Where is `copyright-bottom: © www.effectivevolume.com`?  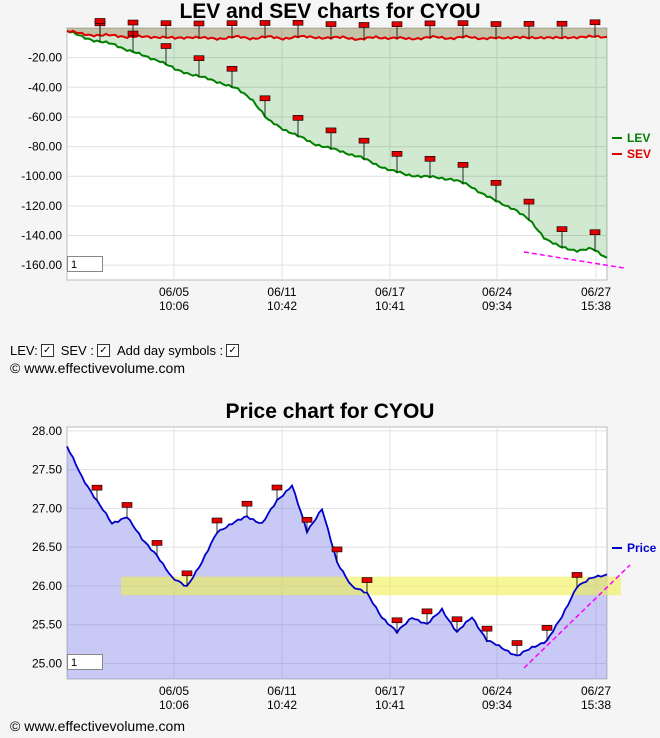
copyright-bottom: © www.effectivevolume.com is located at coordinates (98, 726).